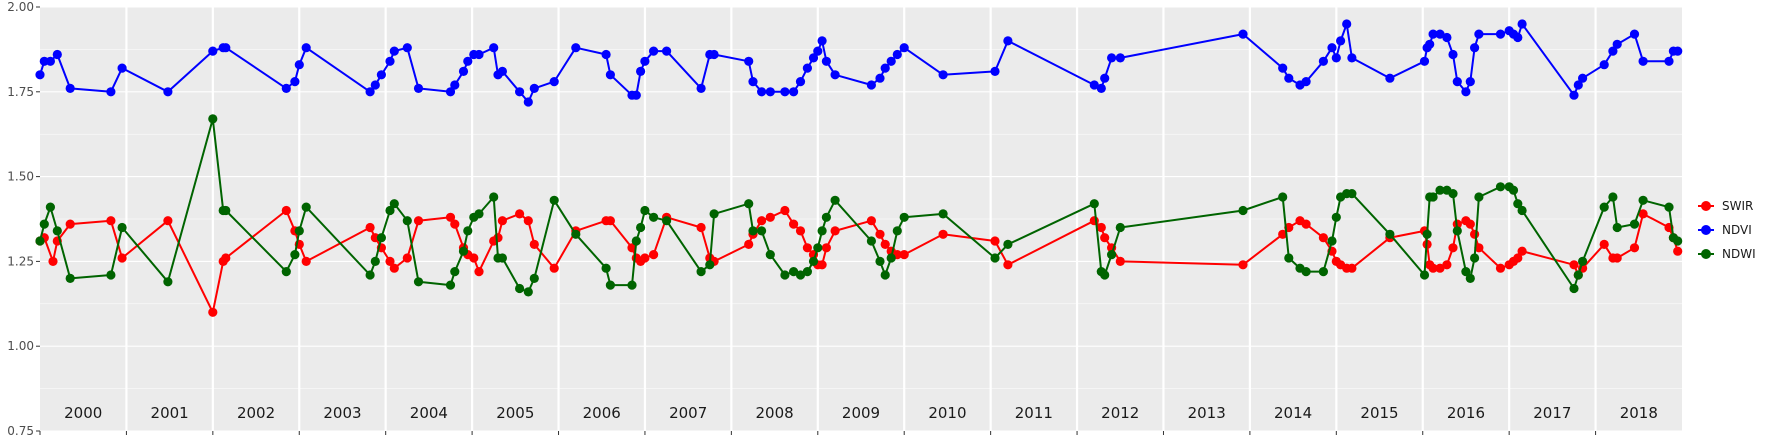  What do you see at coordinates (1706, 254) in the screenshot?
I see `legend-key-point` at bounding box center [1706, 254].